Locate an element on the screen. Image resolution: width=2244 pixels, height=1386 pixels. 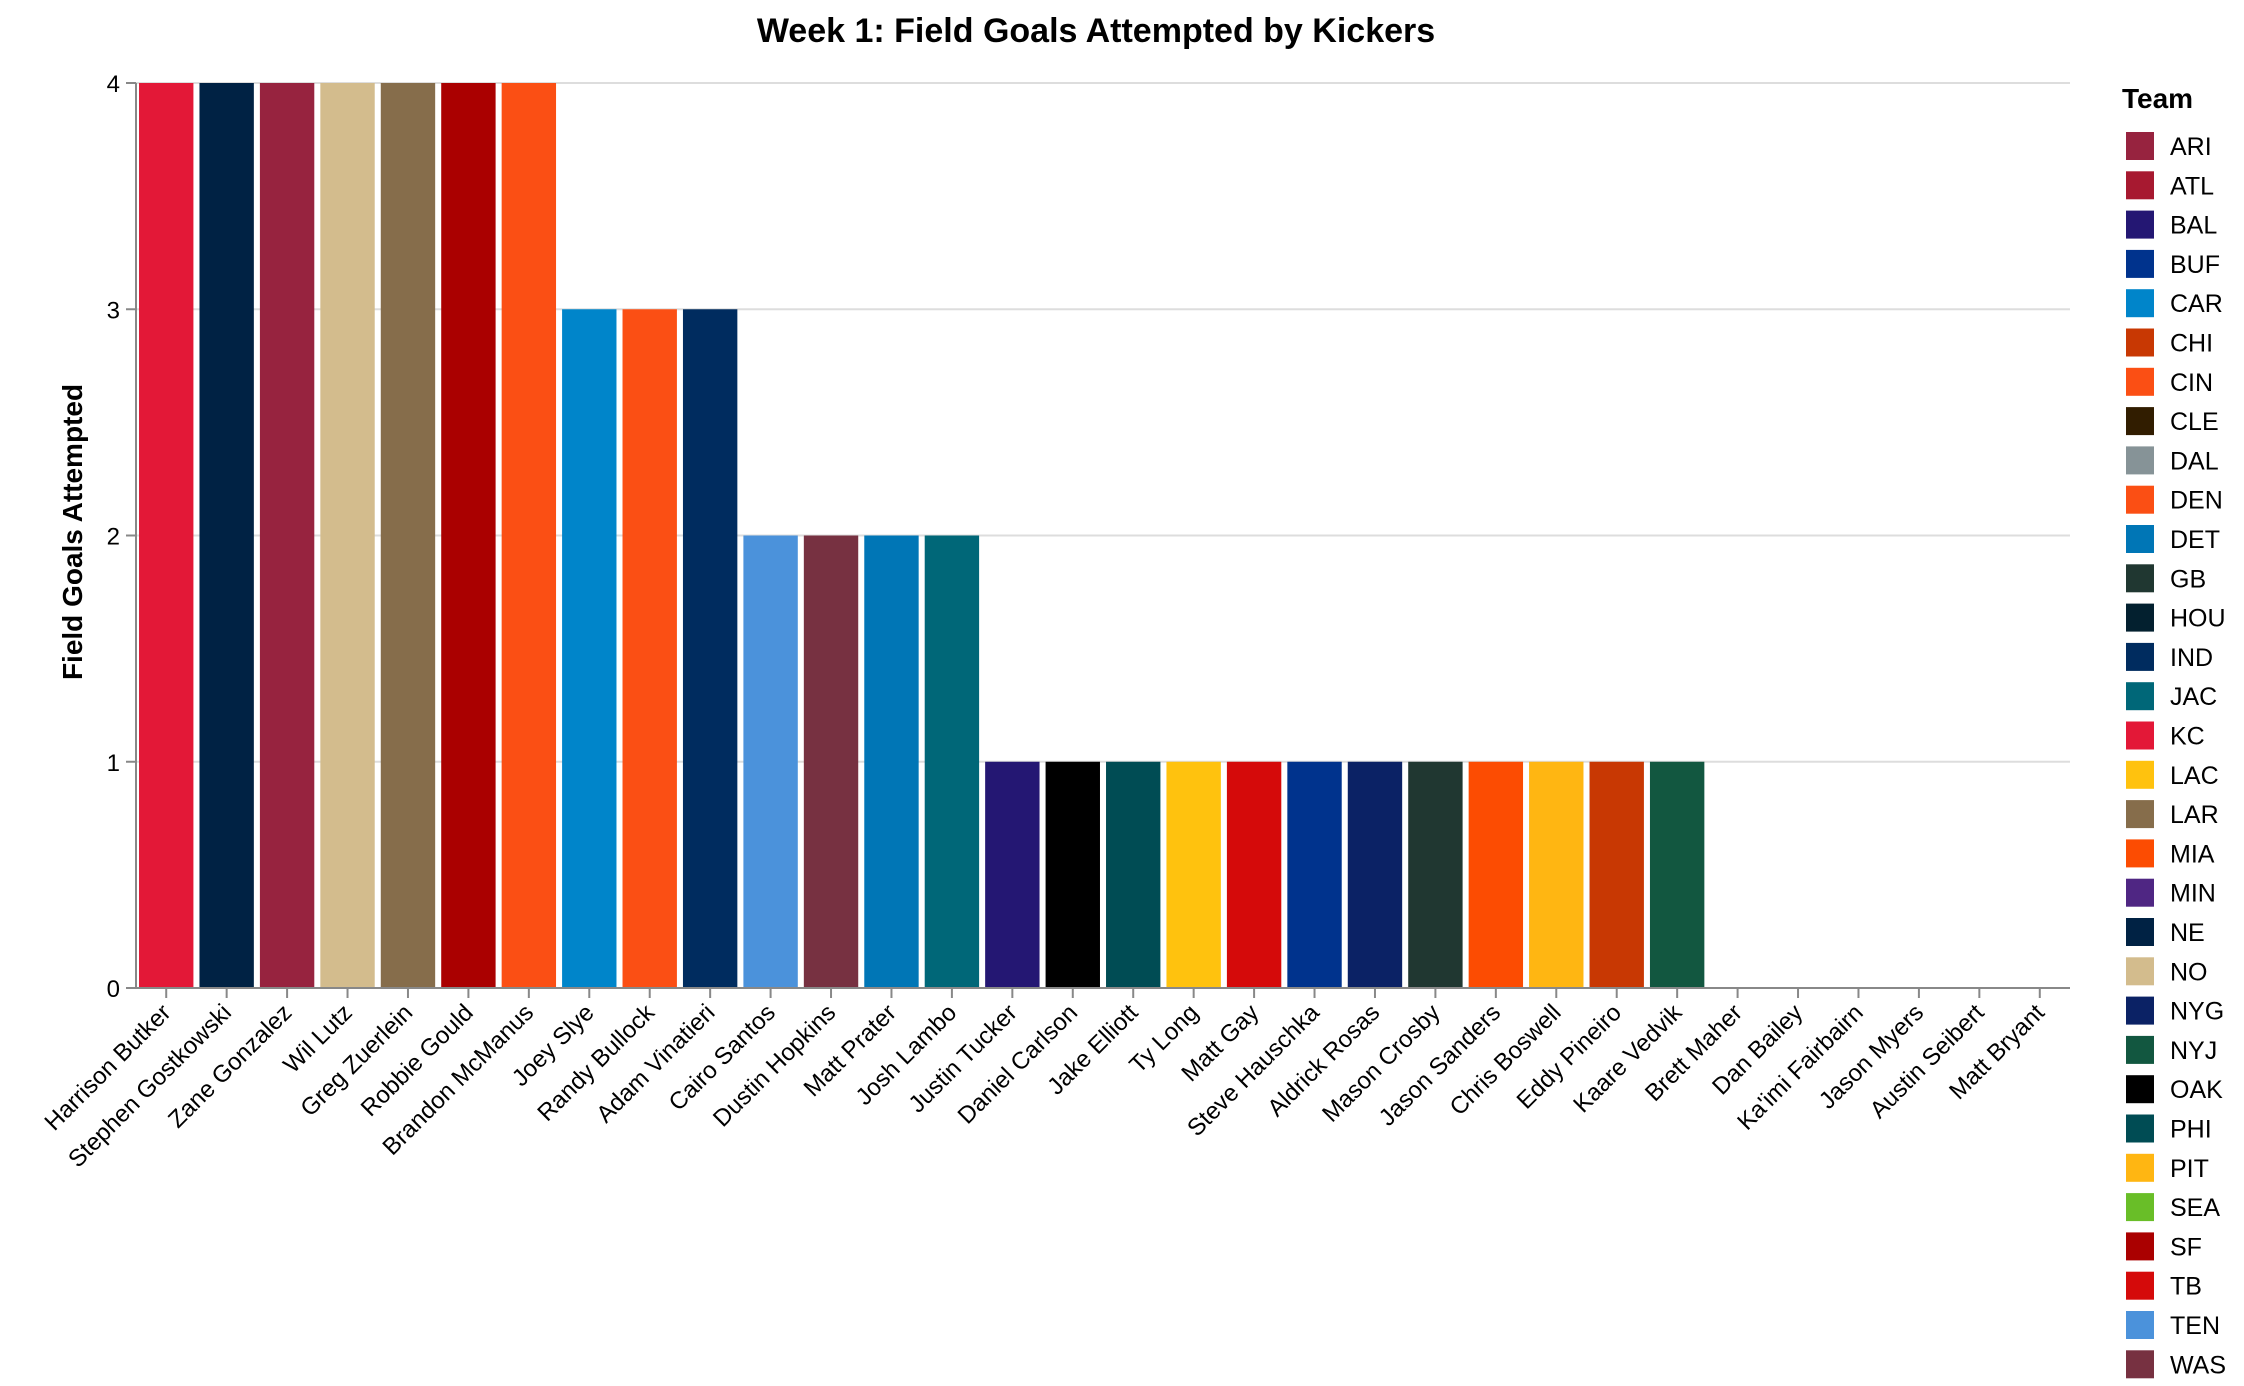
legend-label: NYG is located at coordinates (2197, 1012).